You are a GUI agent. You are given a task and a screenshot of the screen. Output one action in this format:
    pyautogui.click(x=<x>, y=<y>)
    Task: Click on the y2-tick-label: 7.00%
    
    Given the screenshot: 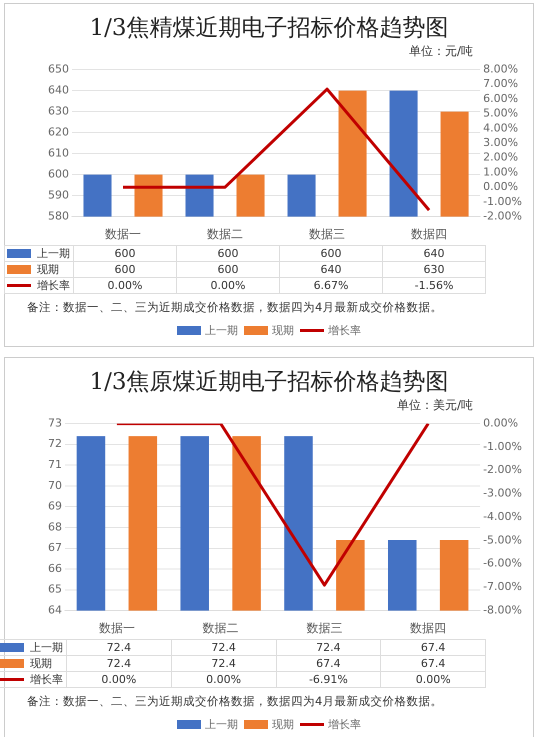 What is the action you would take?
    pyautogui.click(x=500, y=83)
    